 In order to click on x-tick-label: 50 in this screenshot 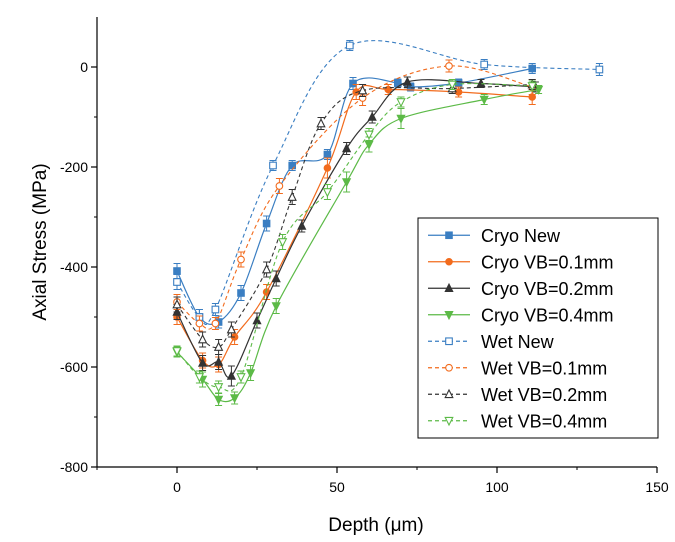, I will do `click(337, 487)`.